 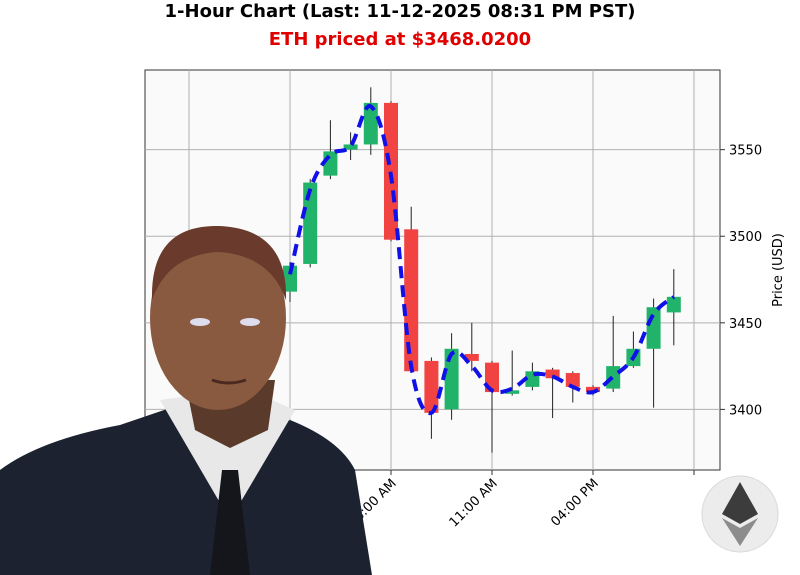 What do you see at coordinates (230, 522) in the screenshot?
I see `tie` at bounding box center [230, 522].